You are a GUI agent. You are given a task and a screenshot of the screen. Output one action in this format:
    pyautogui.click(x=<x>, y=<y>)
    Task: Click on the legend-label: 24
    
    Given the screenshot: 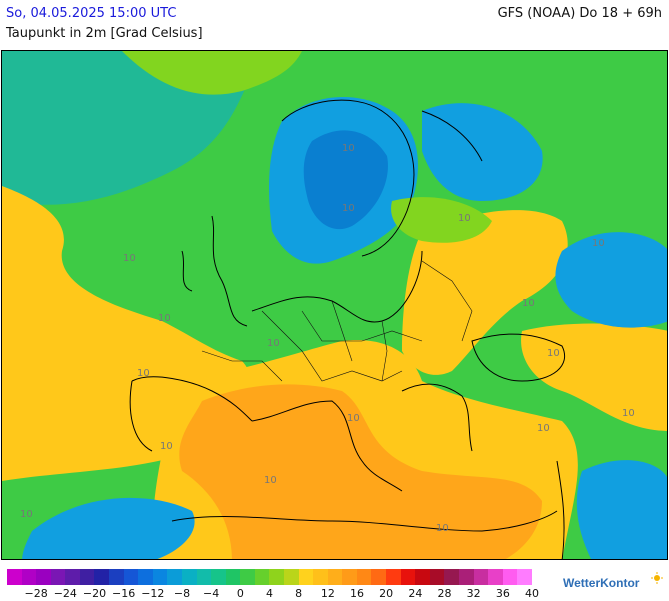 What is the action you would take?
    pyautogui.click(x=415, y=593)
    